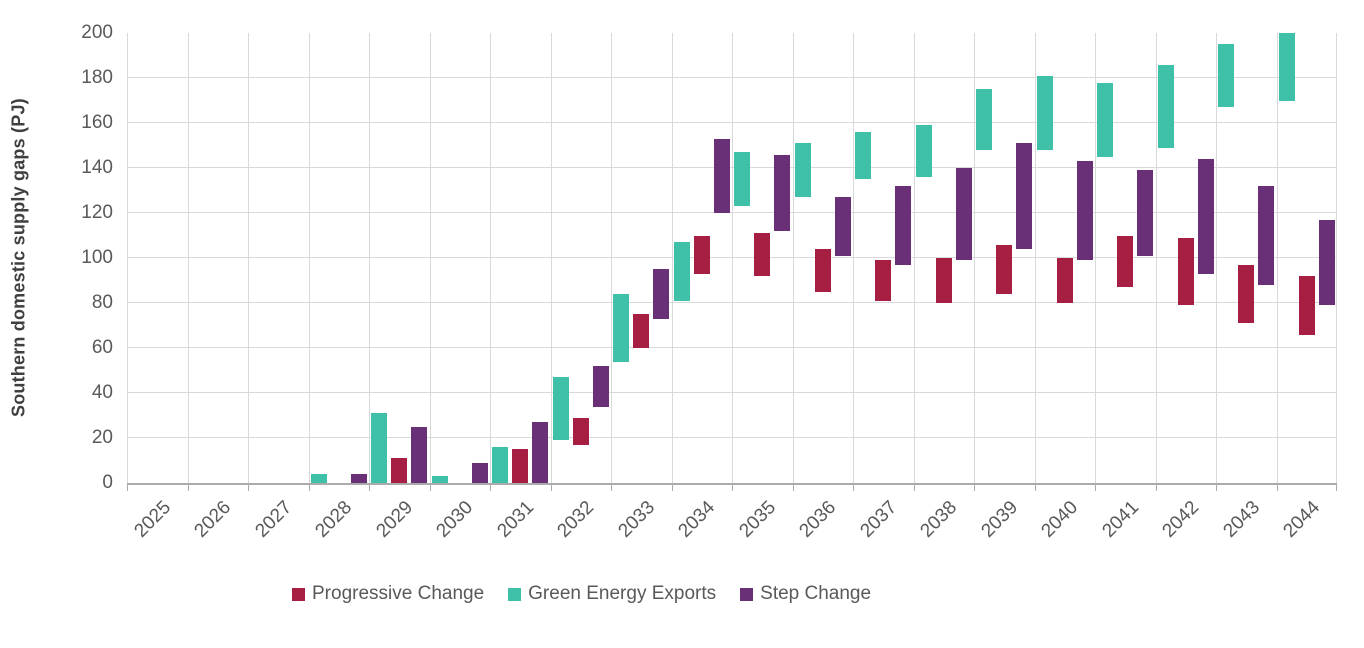  I want to click on x-tick-label: 2037, so click(879, 519).